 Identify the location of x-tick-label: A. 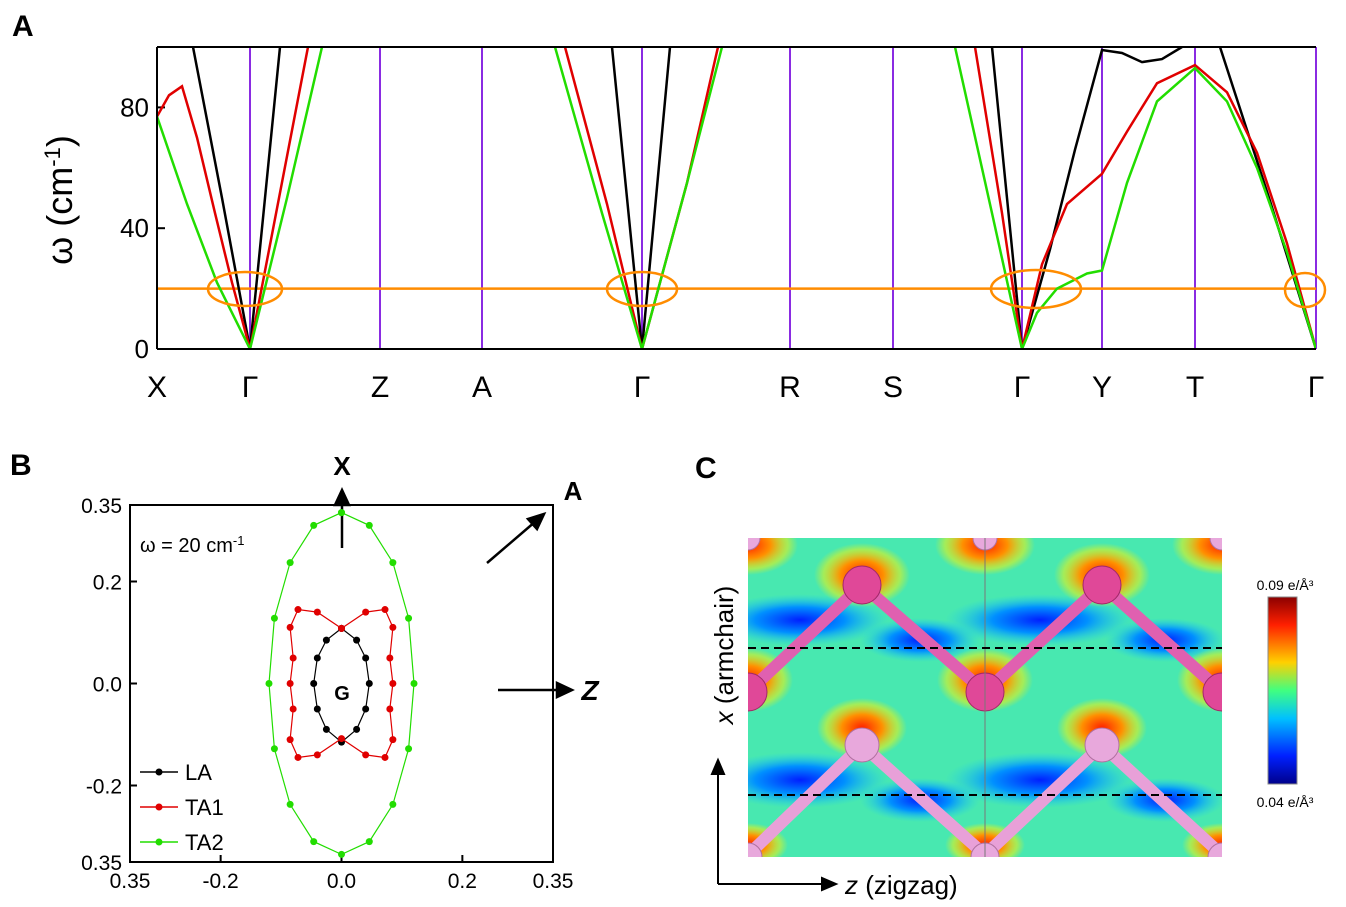
(482, 387).